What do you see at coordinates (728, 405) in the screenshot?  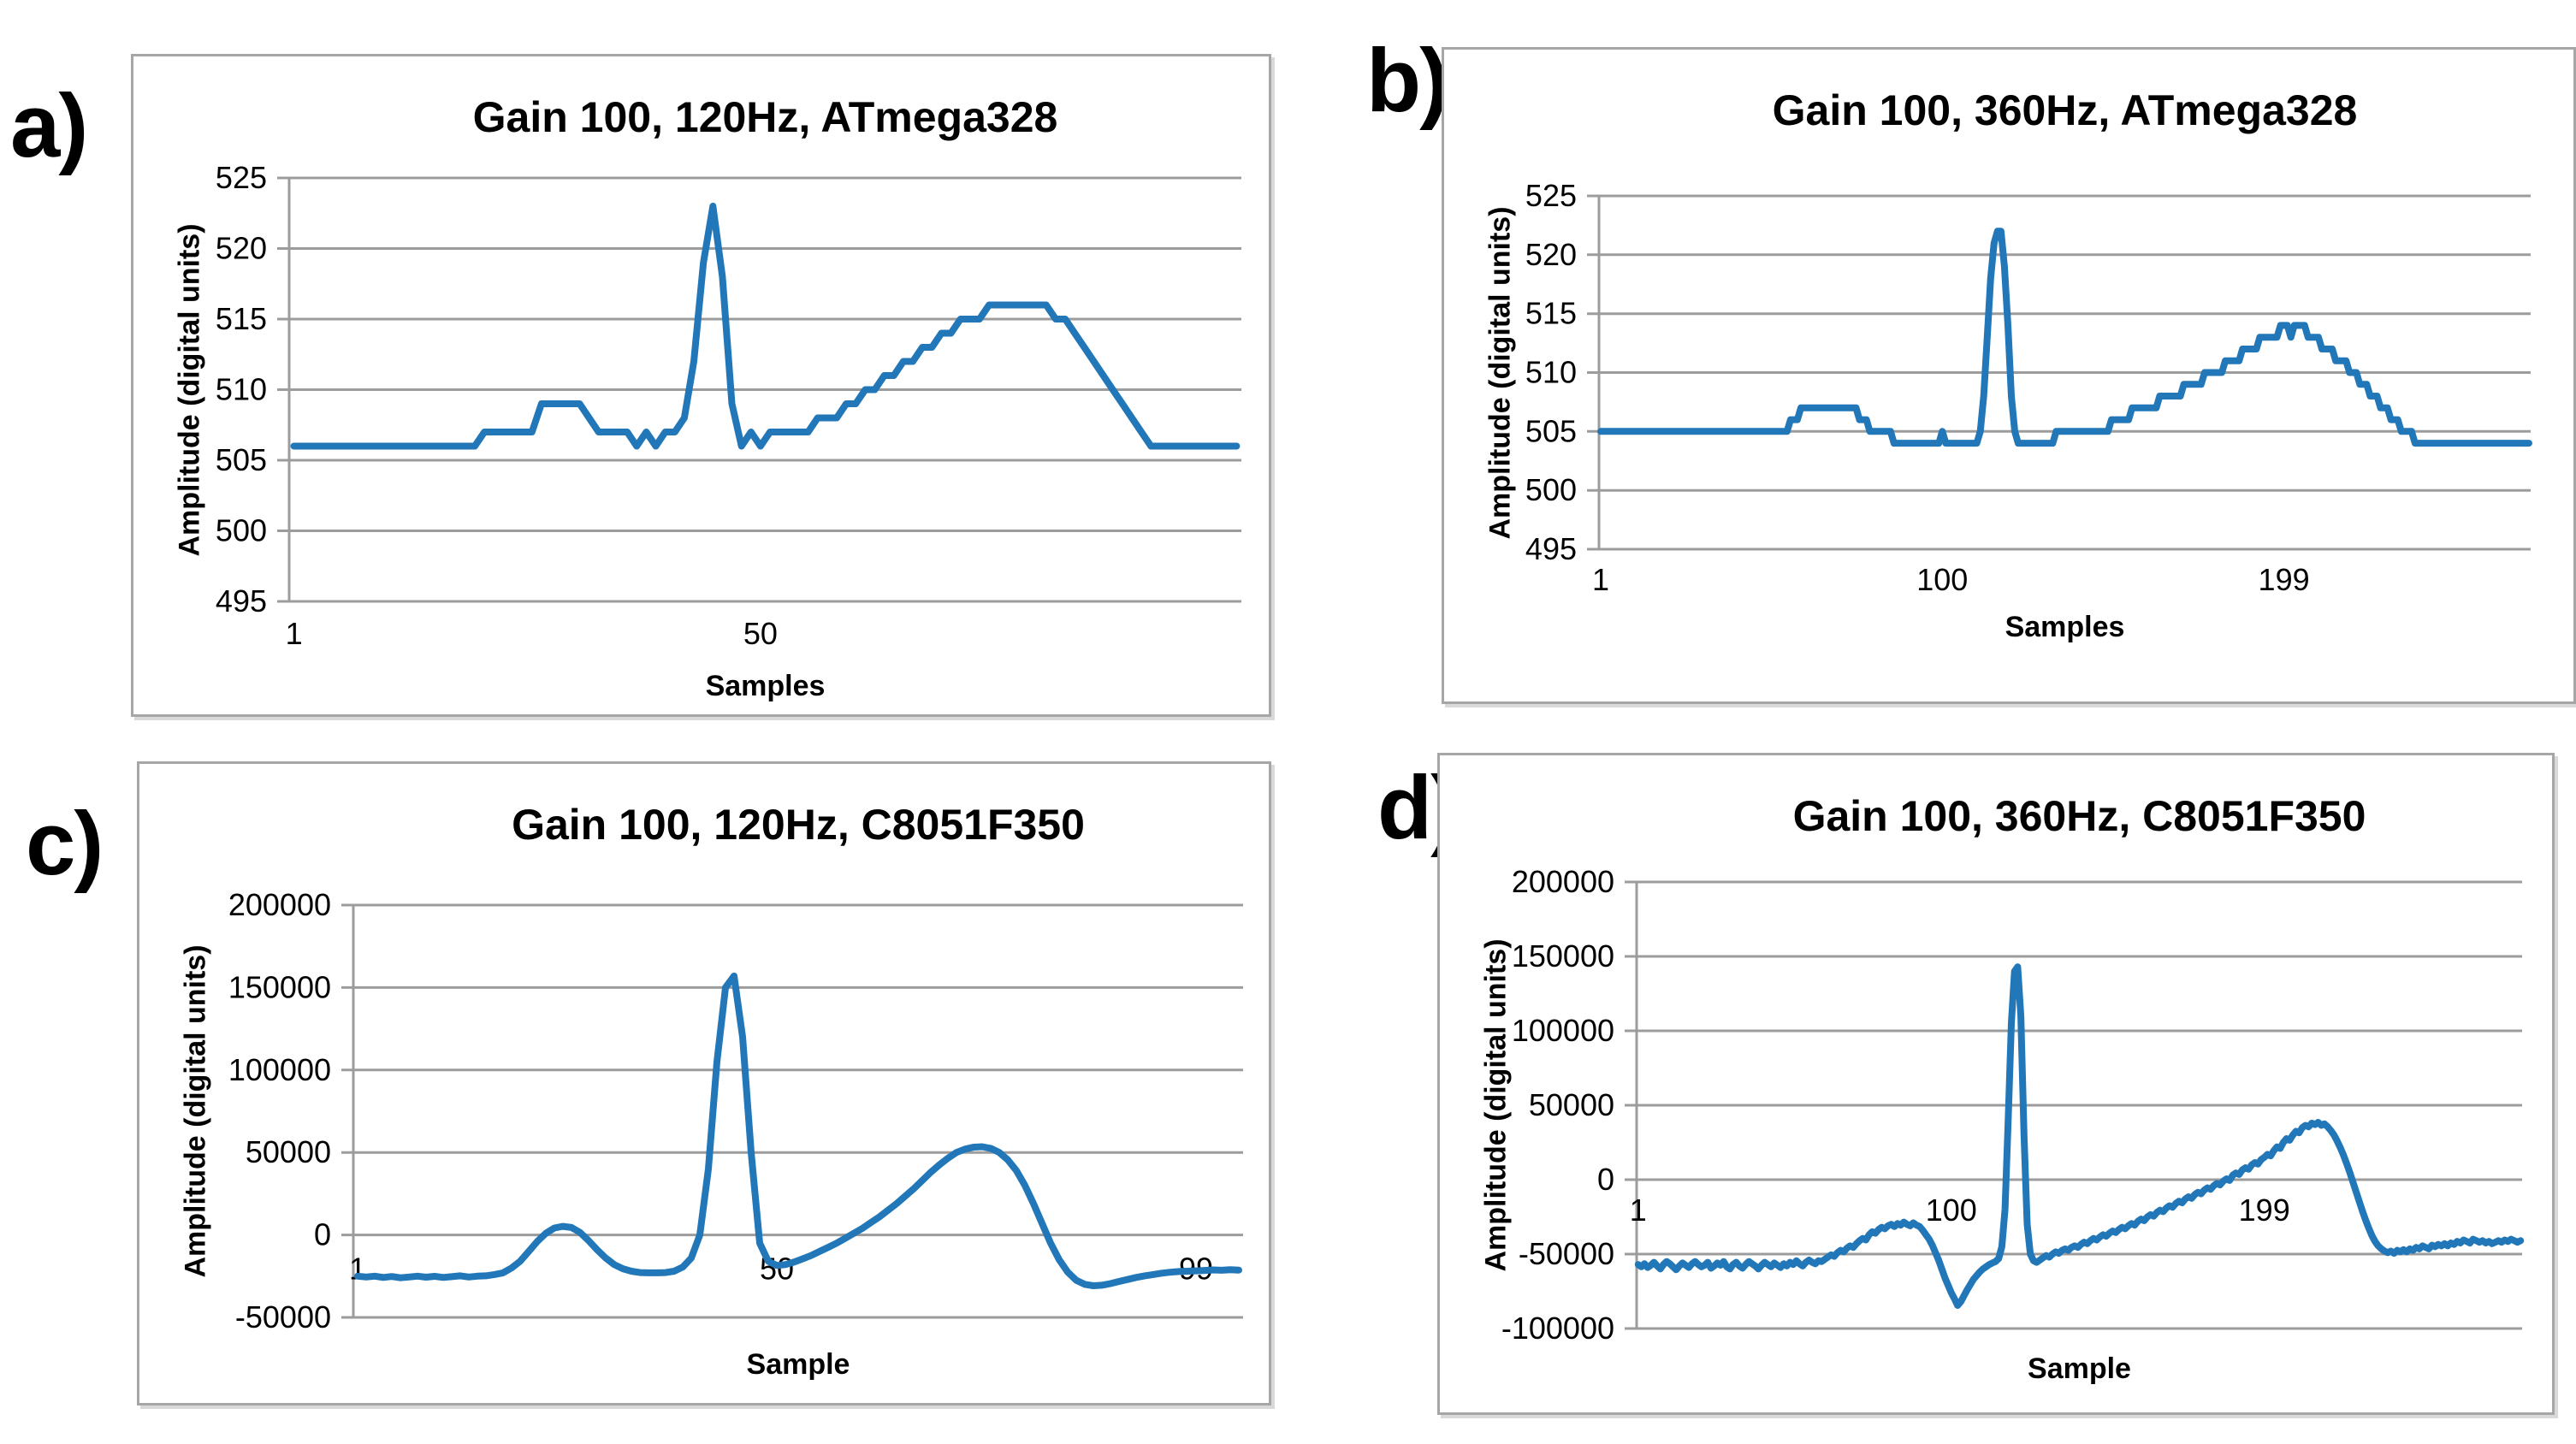 I see `chart-a-plot-area: 495 500 505 510 515 520 525 1 50` at bounding box center [728, 405].